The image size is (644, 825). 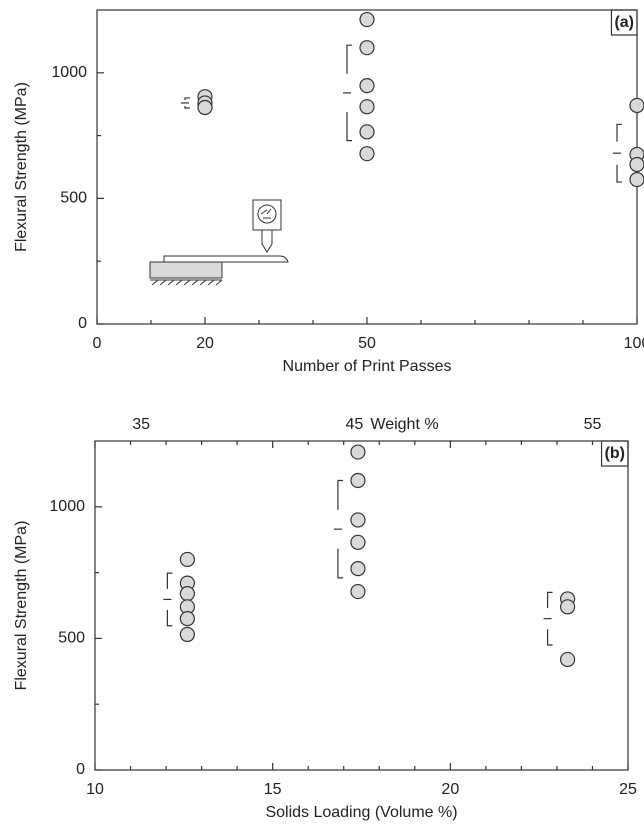 What do you see at coordinates (634, 343) in the screenshot?
I see `x-tick-label: 100` at bounding box center [634, 343].